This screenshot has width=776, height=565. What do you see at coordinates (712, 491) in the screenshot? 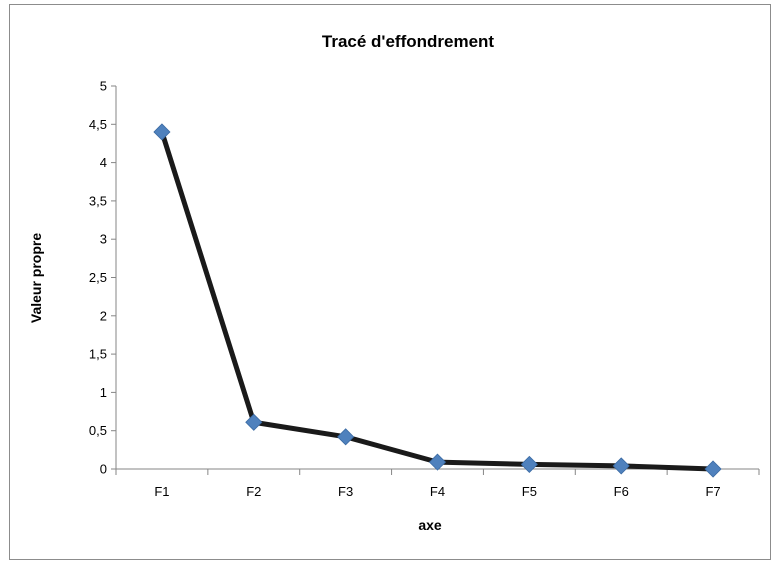
I see `x-tick-label: F7` at bounding box center [712, 491].